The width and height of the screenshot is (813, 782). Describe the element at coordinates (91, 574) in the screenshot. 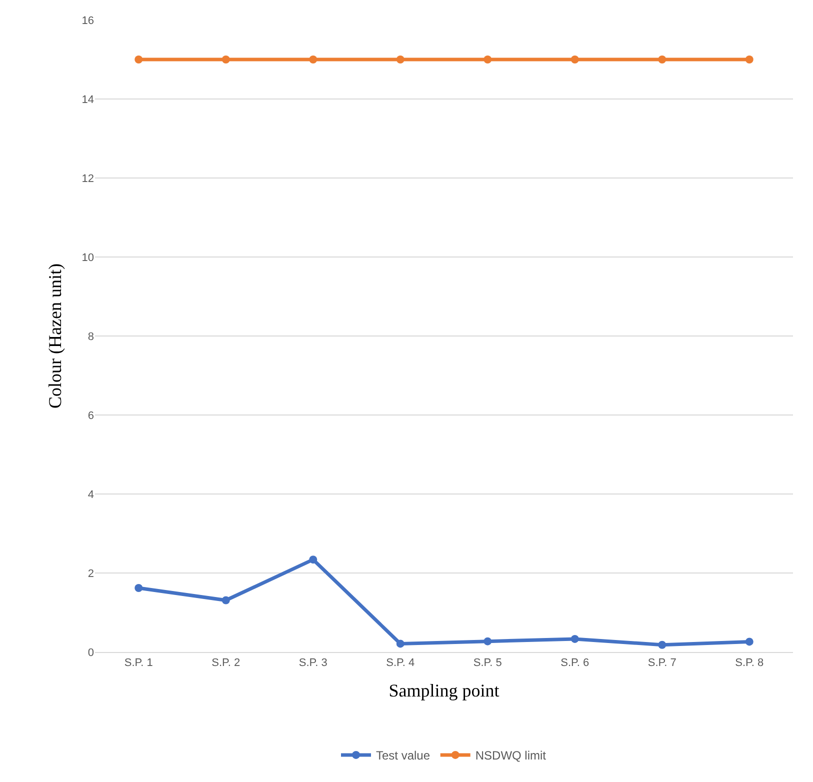

I see `y-tick-label: 2` at that location.